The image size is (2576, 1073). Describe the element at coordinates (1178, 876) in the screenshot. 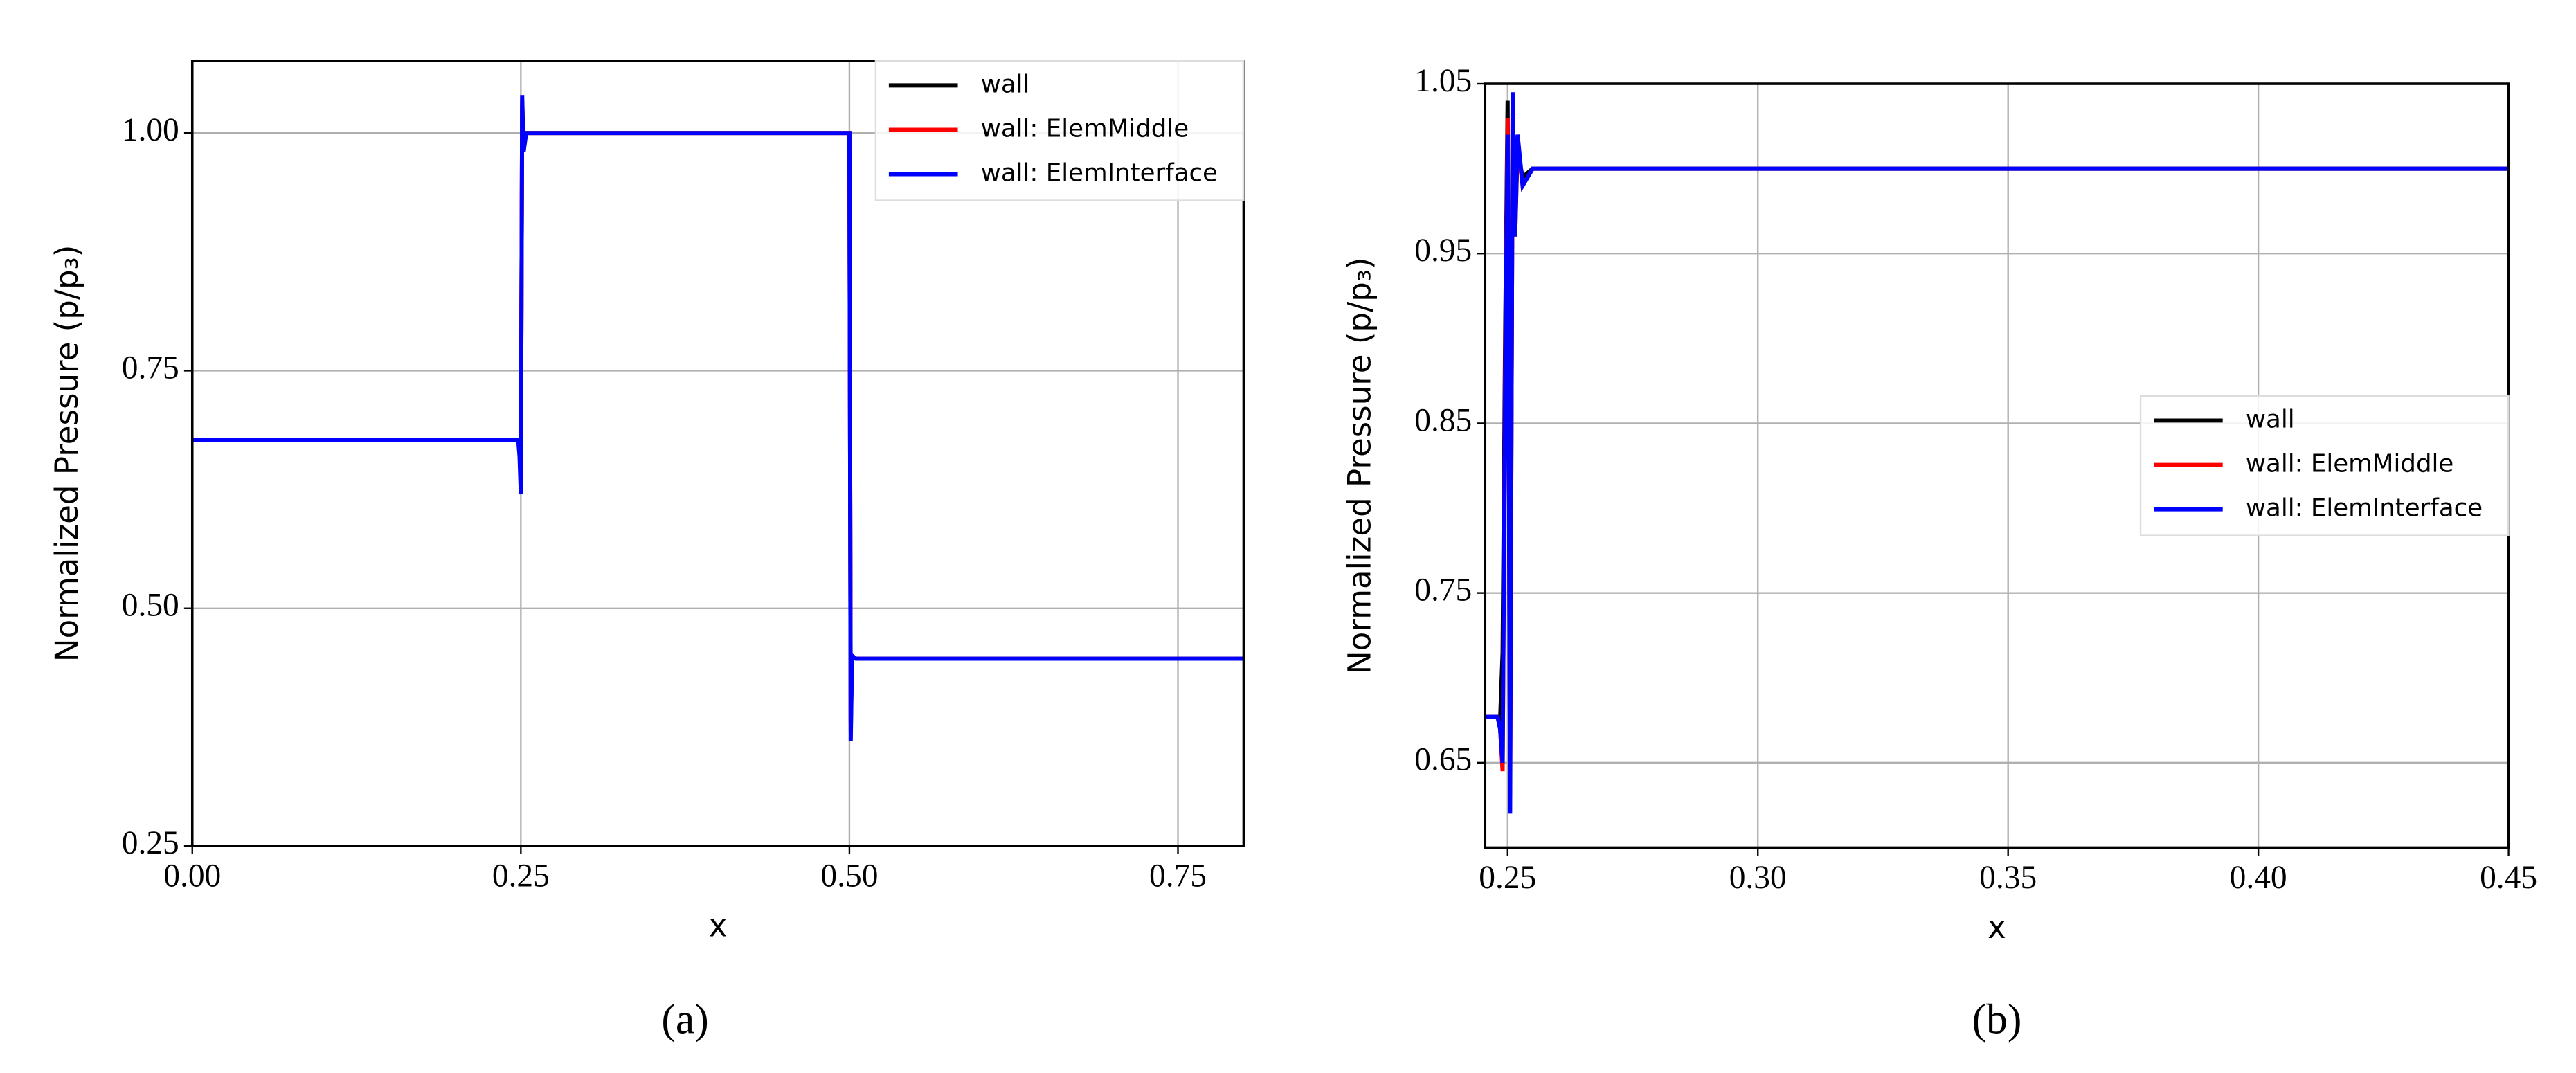

I see `x-tick-label: 0.75` at that location.